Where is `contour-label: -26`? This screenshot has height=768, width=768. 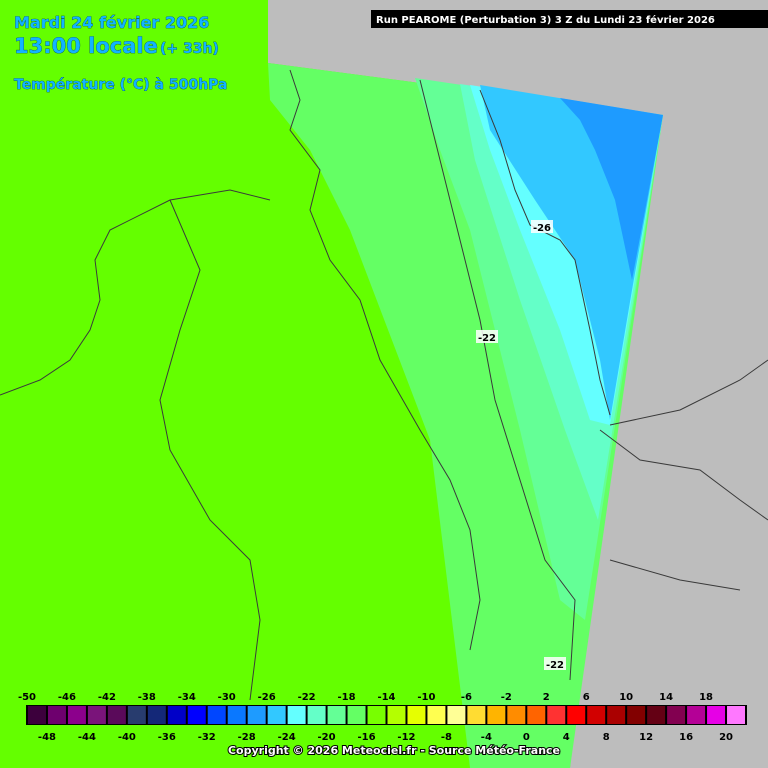
contour-label: -26 is located at coordinates (542, 228).